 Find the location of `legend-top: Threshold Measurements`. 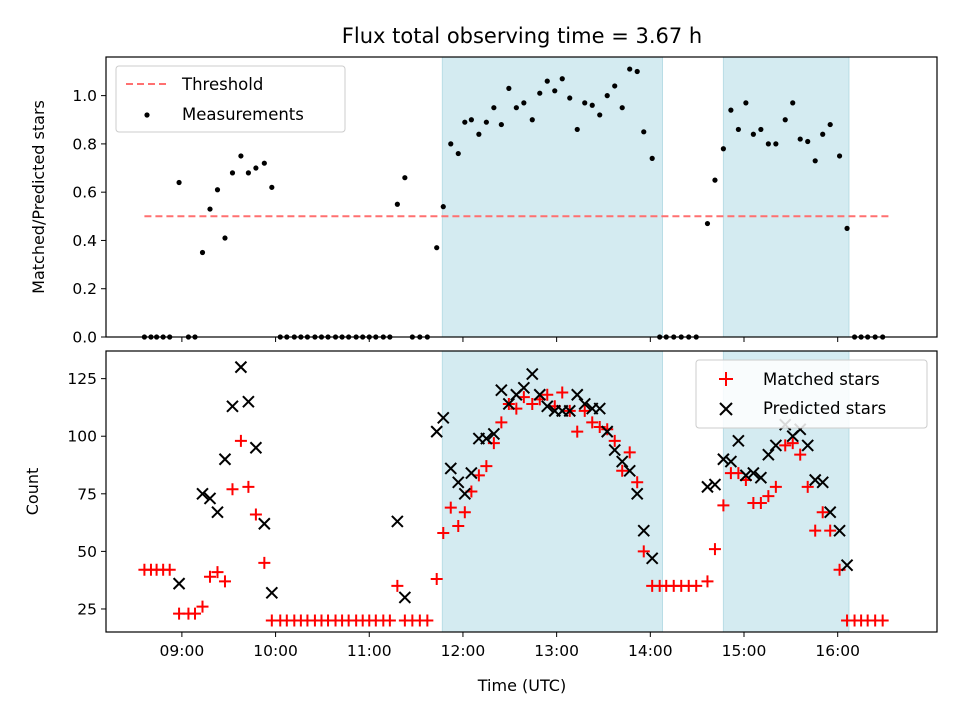

legend-top: Threshold Measurements is located at coordinates (230, 99).